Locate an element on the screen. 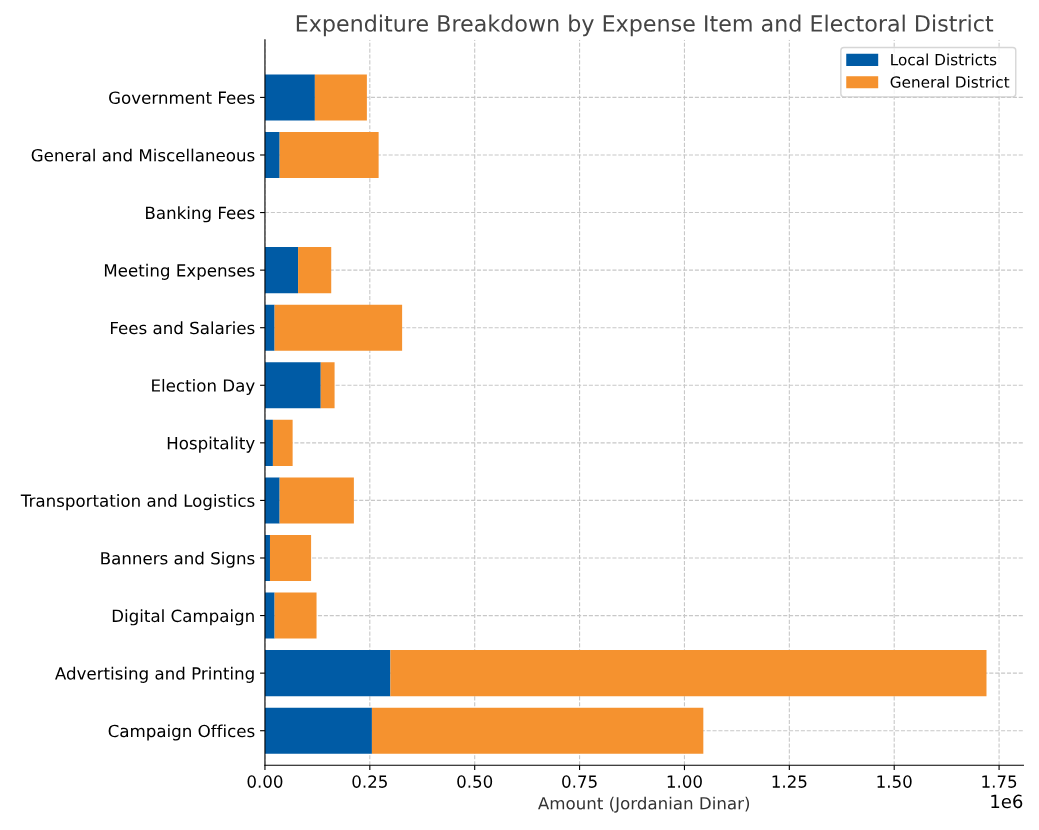 Image resolution: width=1039 pixels, height=830 pixels. legend-label: Local Districts is located at coordinates (944, 59).